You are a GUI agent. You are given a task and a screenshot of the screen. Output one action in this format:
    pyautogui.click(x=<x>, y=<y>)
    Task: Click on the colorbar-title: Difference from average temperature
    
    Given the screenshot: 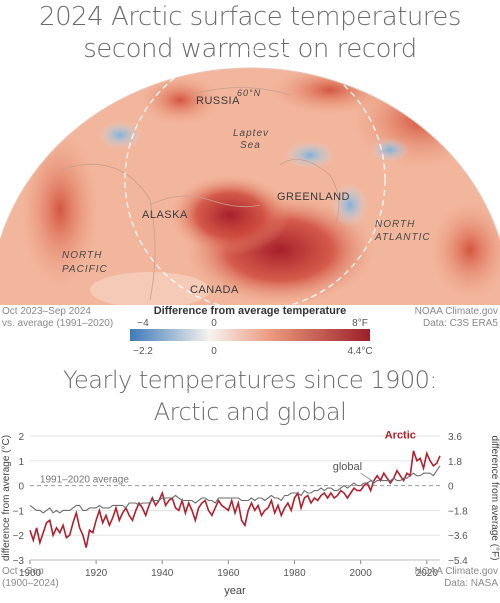 What is the action you would take?
    pyautogui.click(x=250, y=311)
    